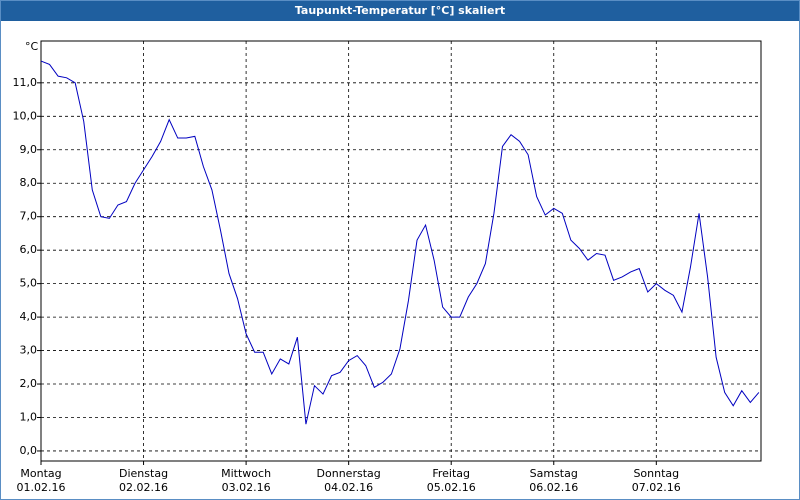 The image size is (800, 500). I want to click on y-tick-label: 2,0, so click(29, 383).